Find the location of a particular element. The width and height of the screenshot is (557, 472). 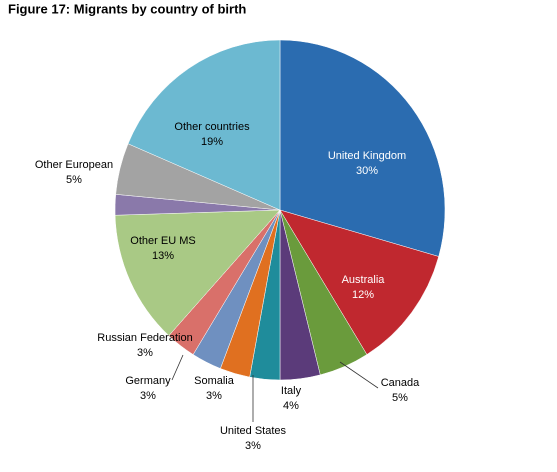

slice-label: United Kingdom is located at coordinates (367, 156).